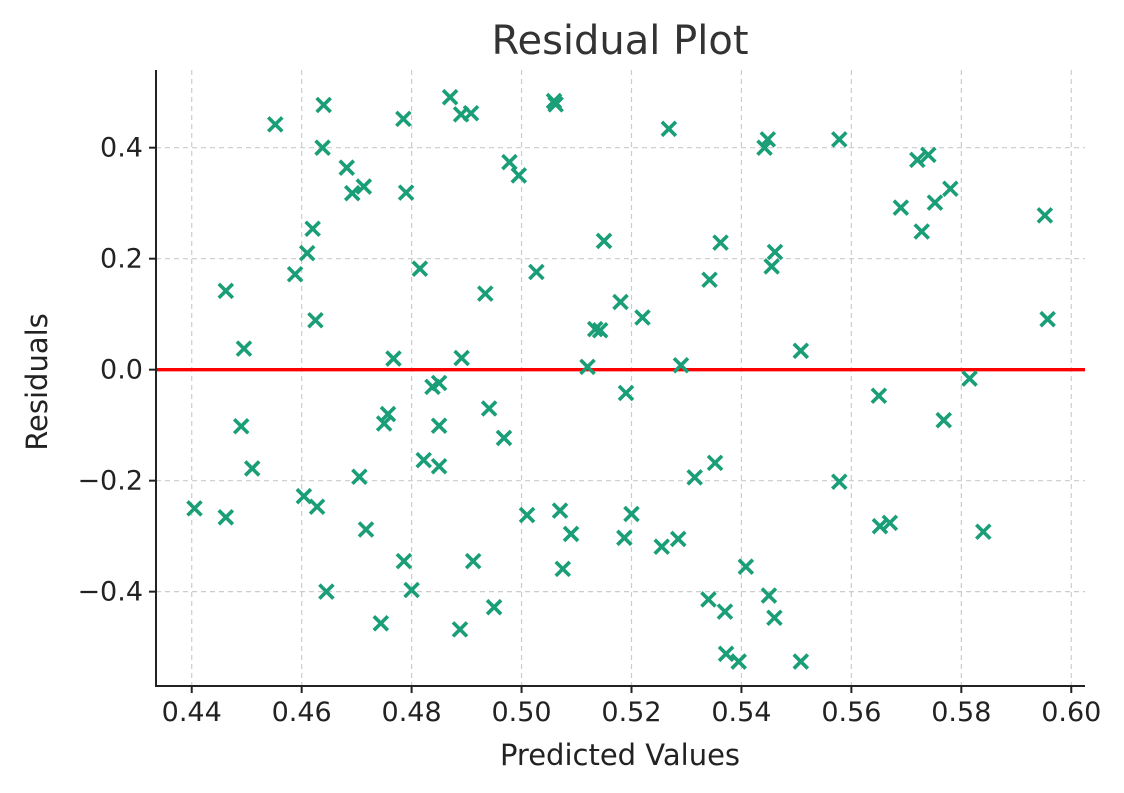  I want to click on x-tick-label: 0.60, so click(1071, 712).